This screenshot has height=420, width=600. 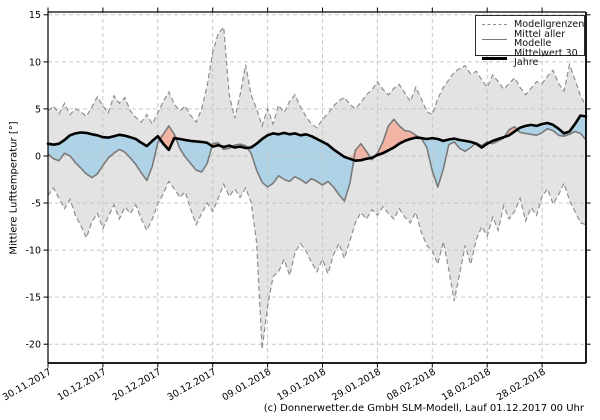 What do you see at coordinates (36, 203) in the screenshot?
I see `y-tick-label: -5` at bounding box center [36, 203].